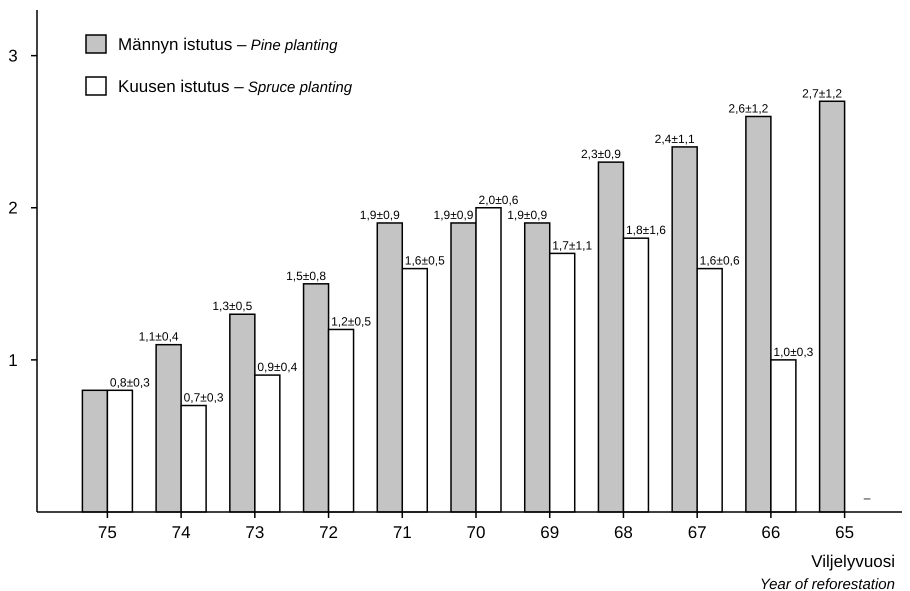 Image resolution: width=910 pixels, height=591 pixels. What do you see at coordinates (770, 532) in the screenshot?
I see `x-tick-label: 66` at bounding box center [770, 532].